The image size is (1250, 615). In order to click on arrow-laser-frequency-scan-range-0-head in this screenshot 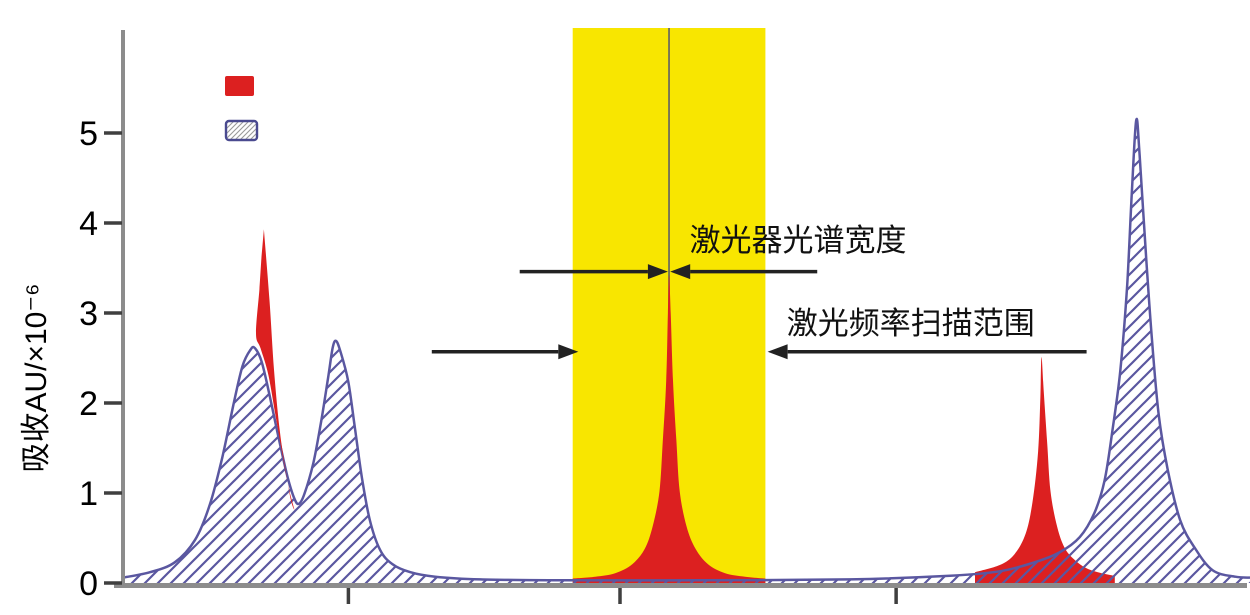, I will do `click(568, 352)`.